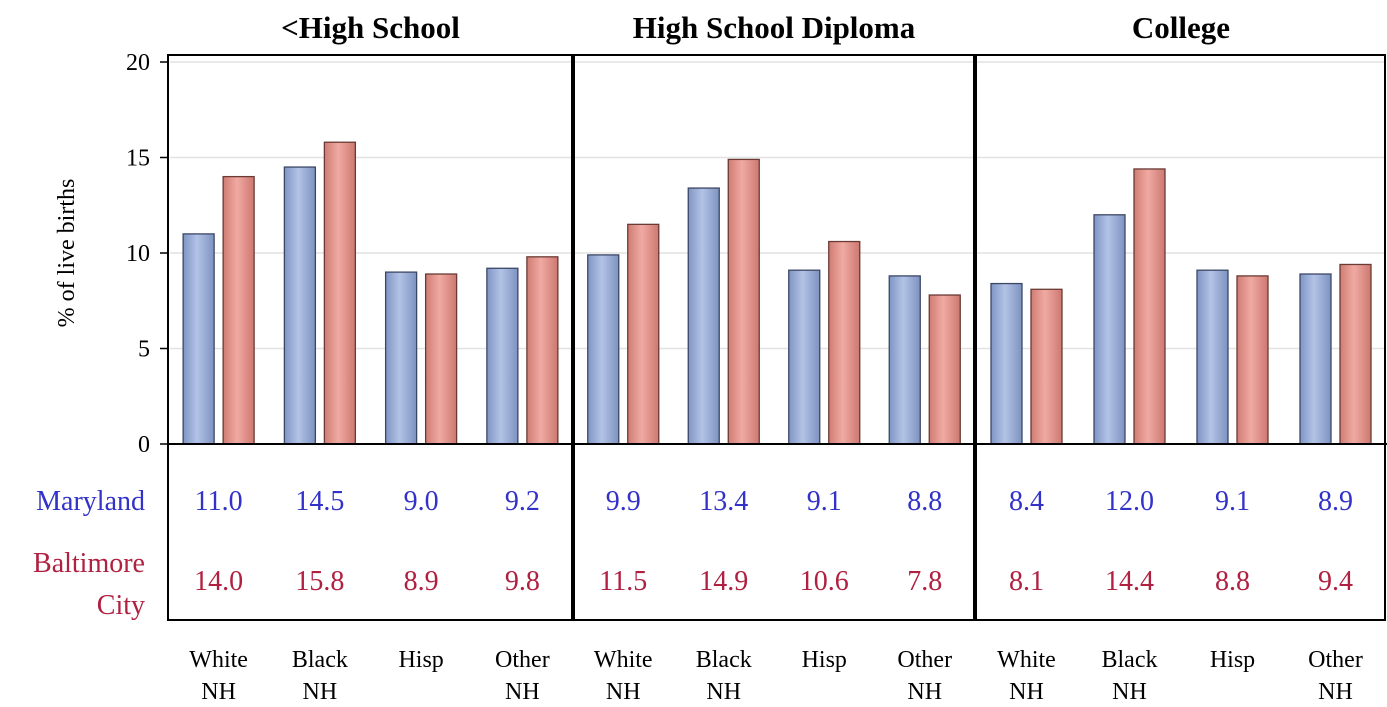 Image resolution: width=1387 pixels, height=707 pixels. I want to click on y-tick-label: 0, so click(144, 445).